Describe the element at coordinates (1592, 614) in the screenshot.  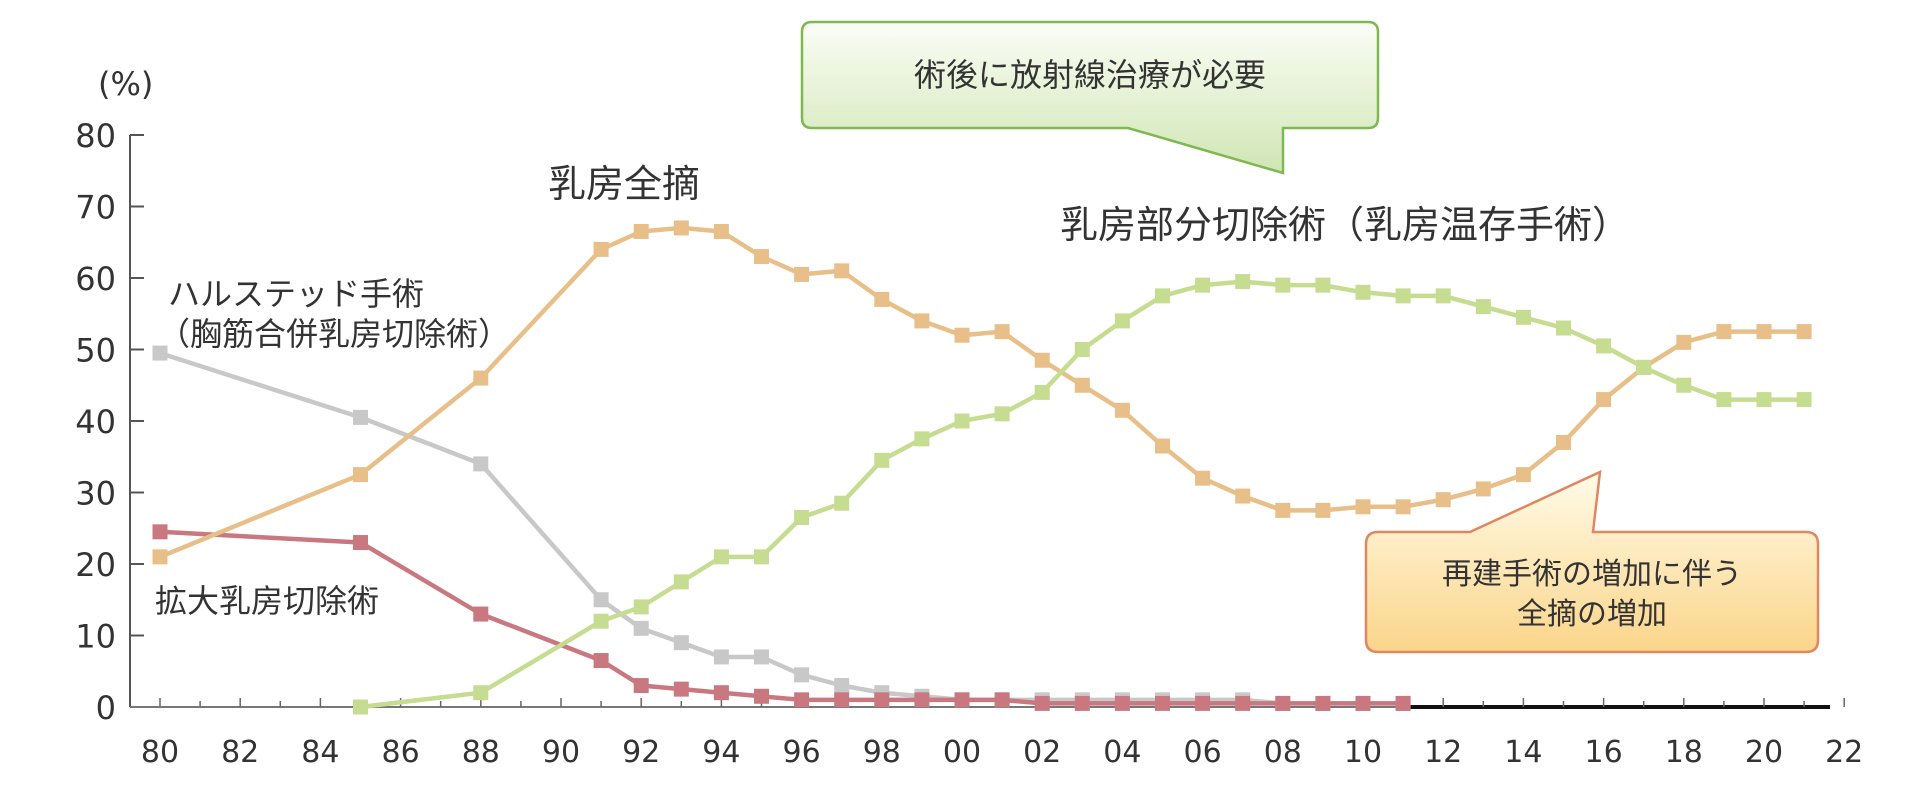
I see `callout-reconstruction-line-2: 全摘の増加` at that location.